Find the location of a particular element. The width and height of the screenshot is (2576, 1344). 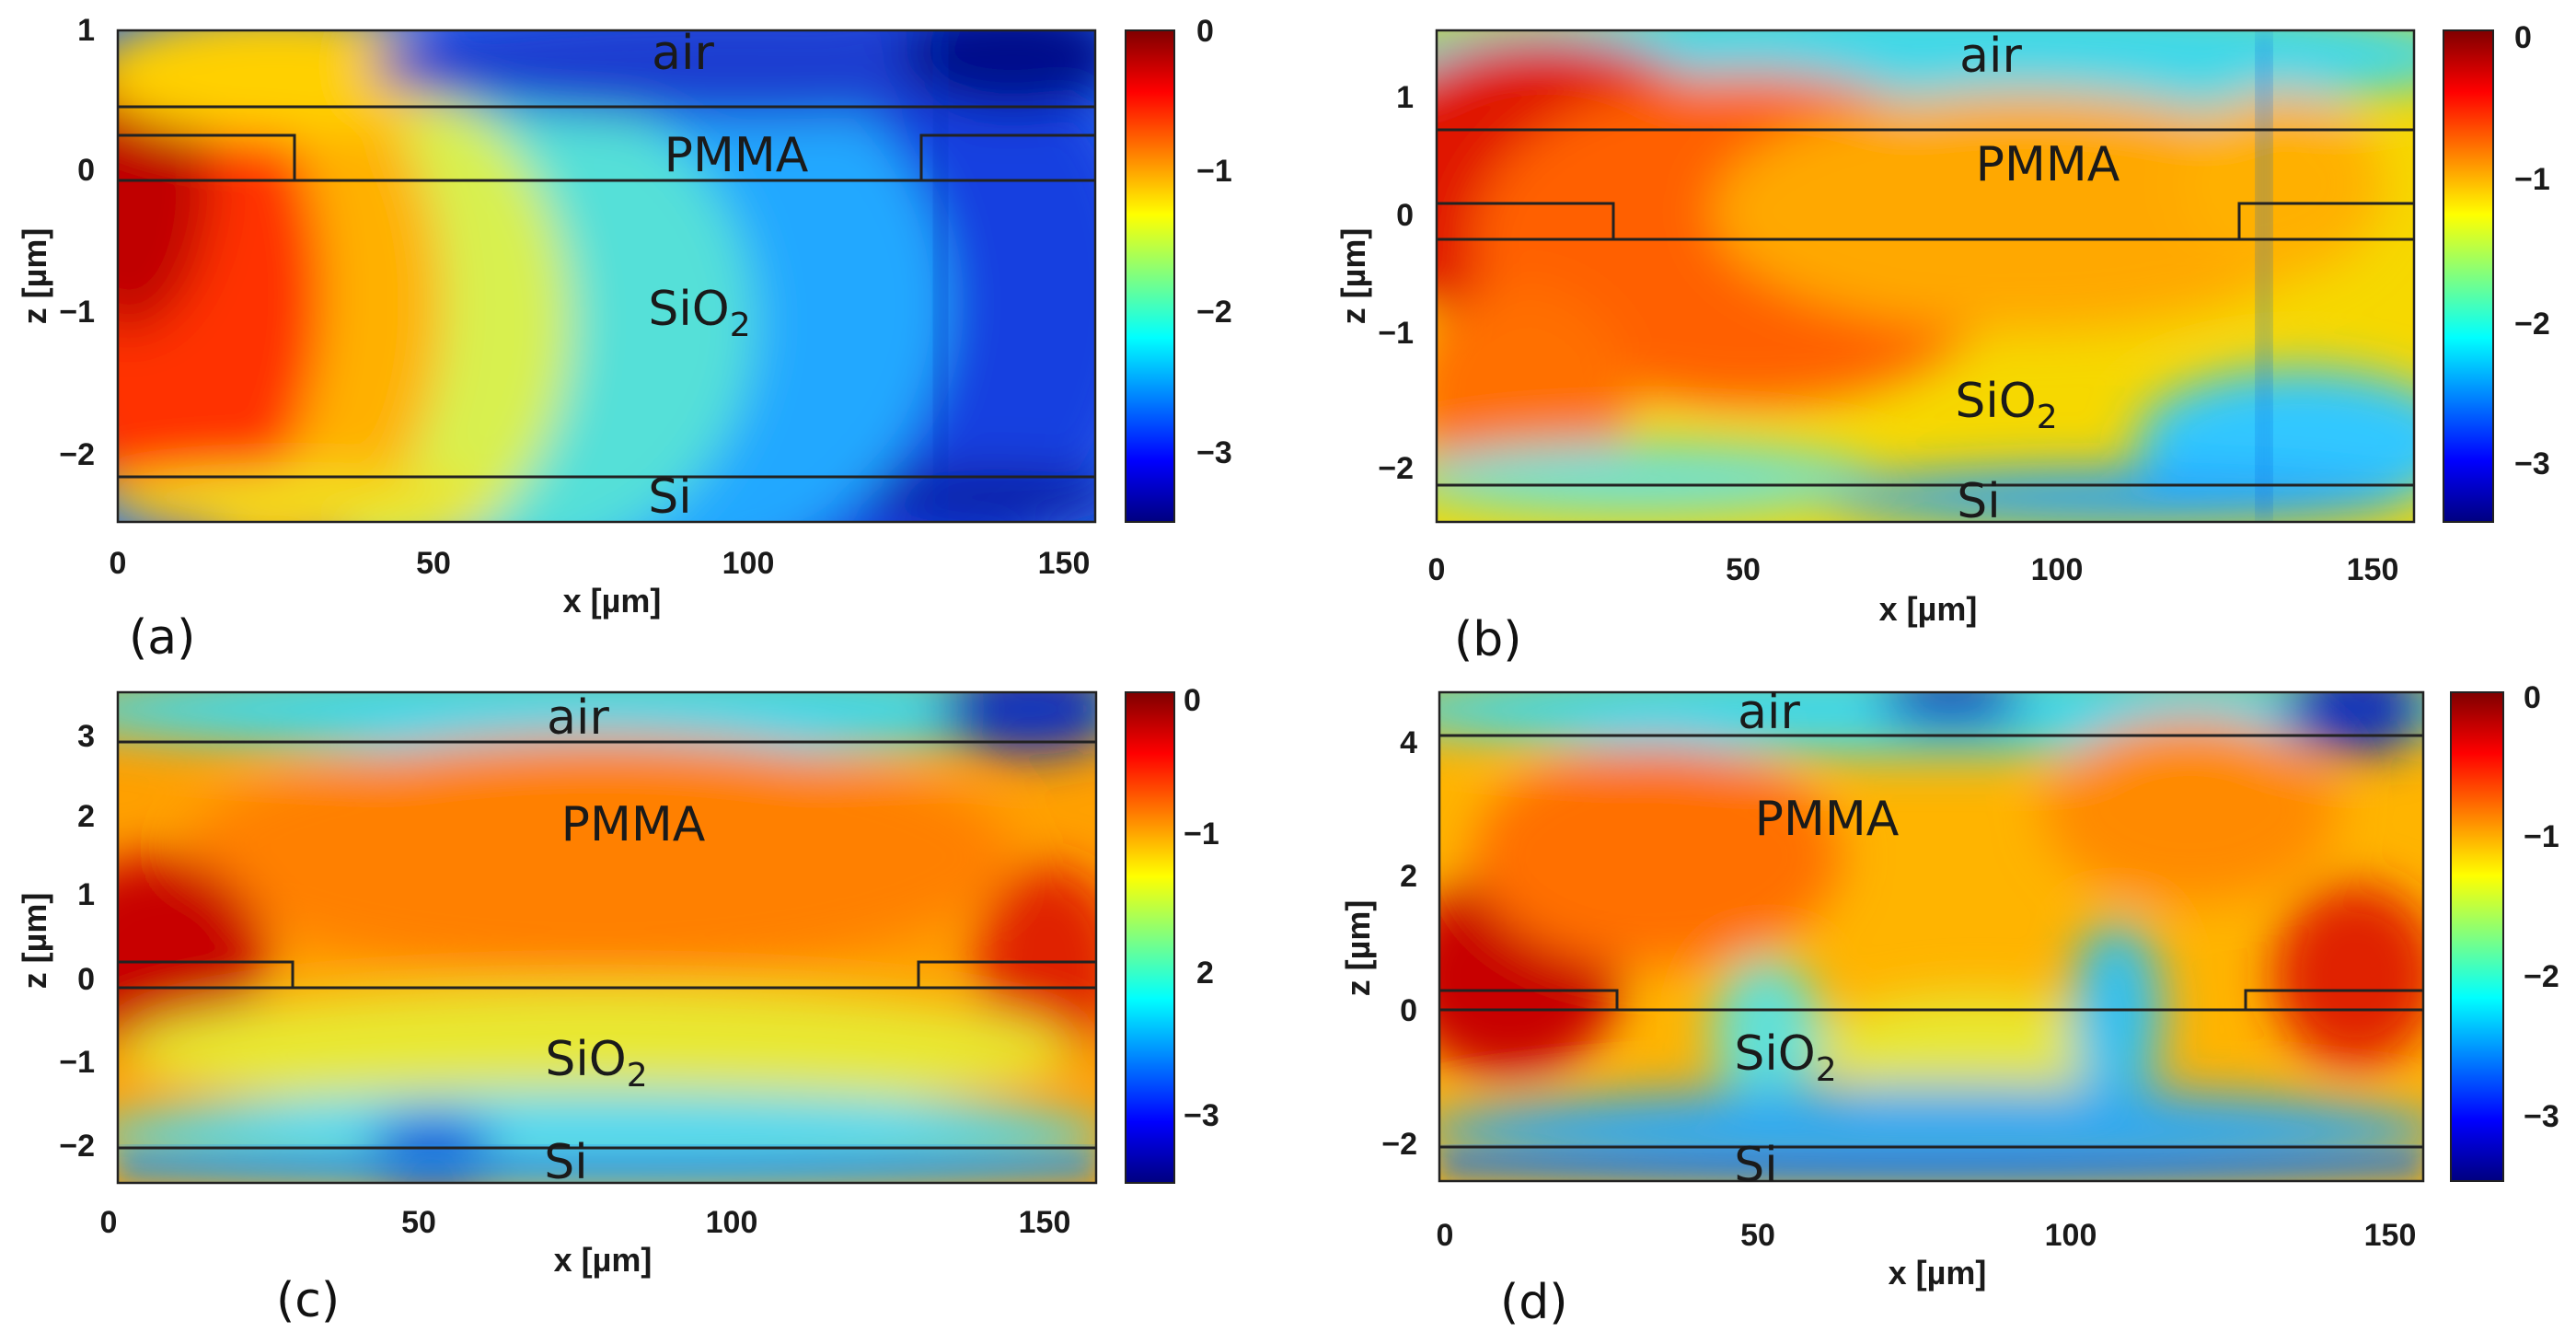

heatmap-a is located at coordinates (606, 276).